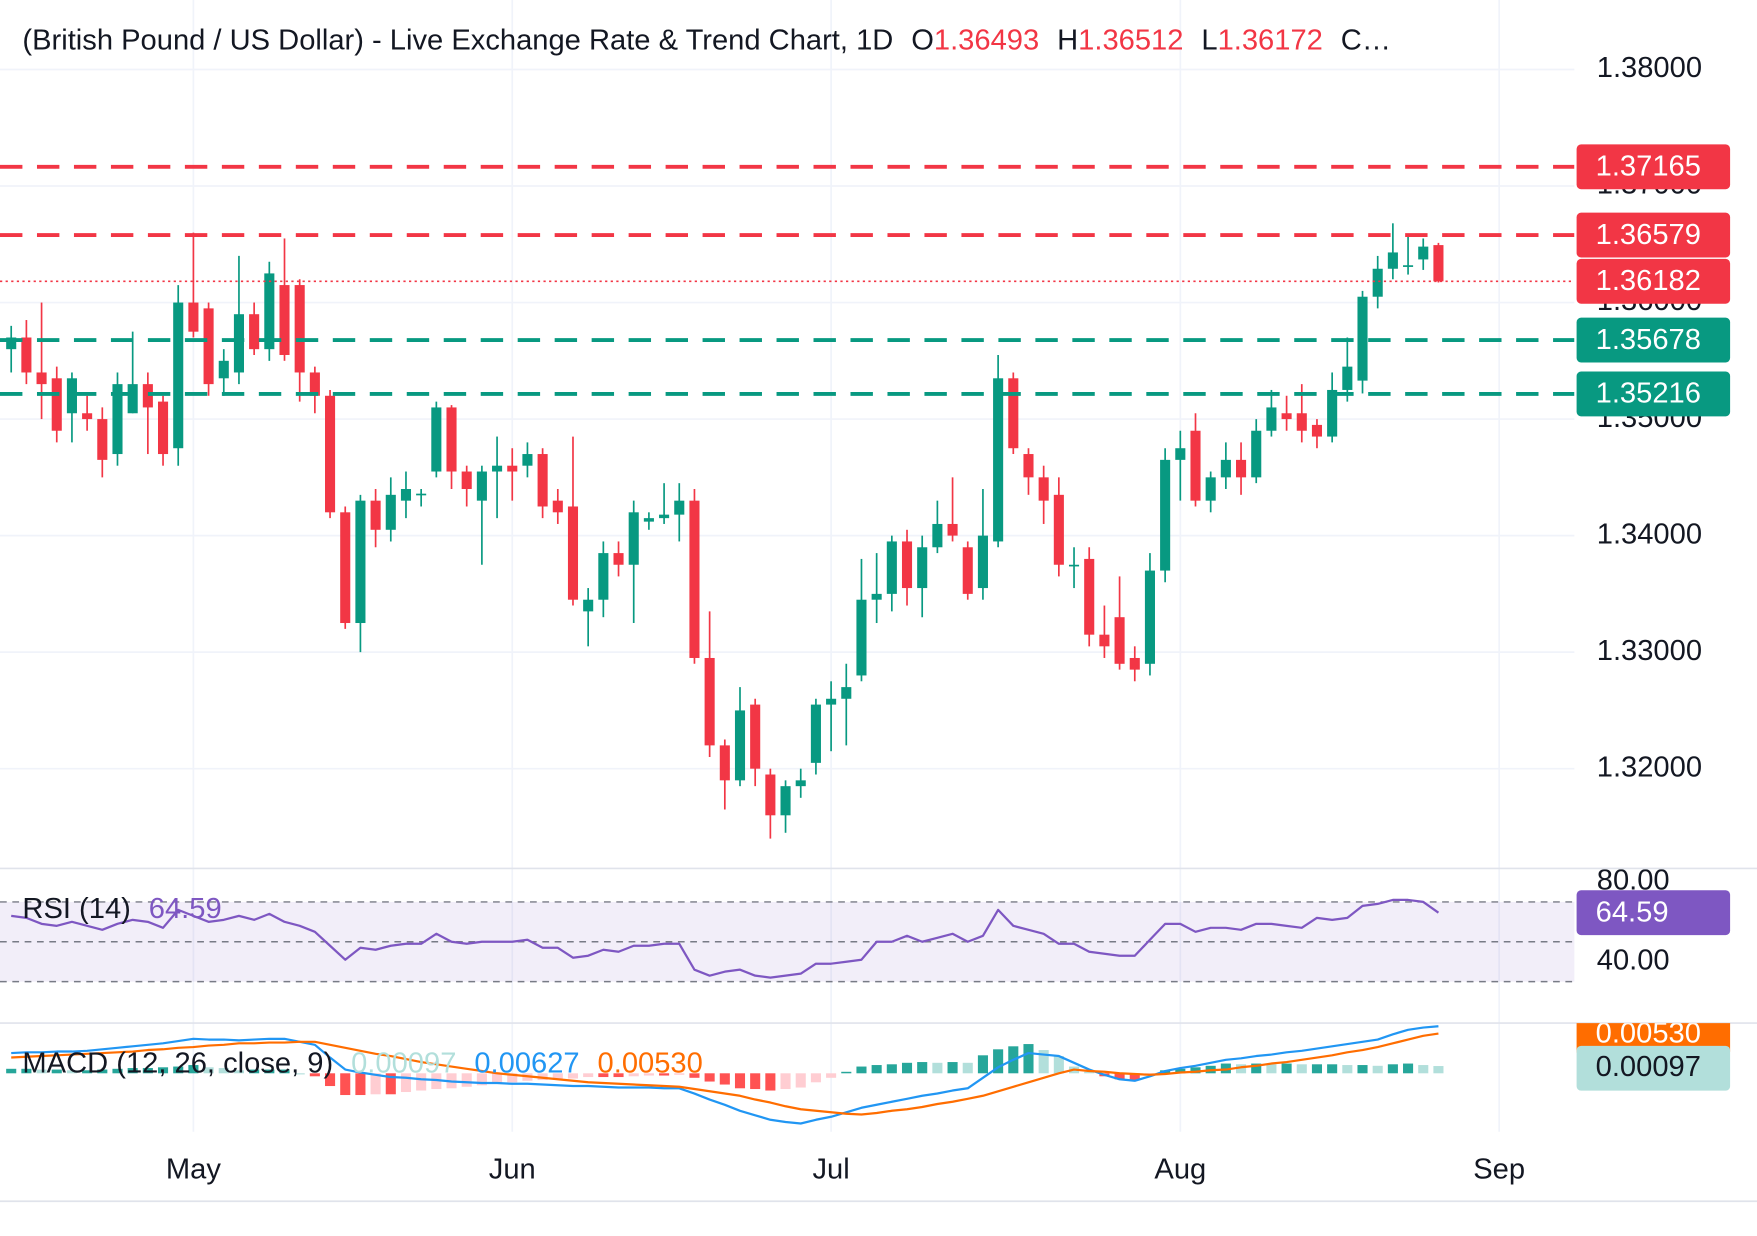 This screenshot has width=1757, height=1236. What do you see at coordinates (403, 1063) in the screenshot?
I see `macd-hist-value: 0.00097` at bounding box center [403, 1063].